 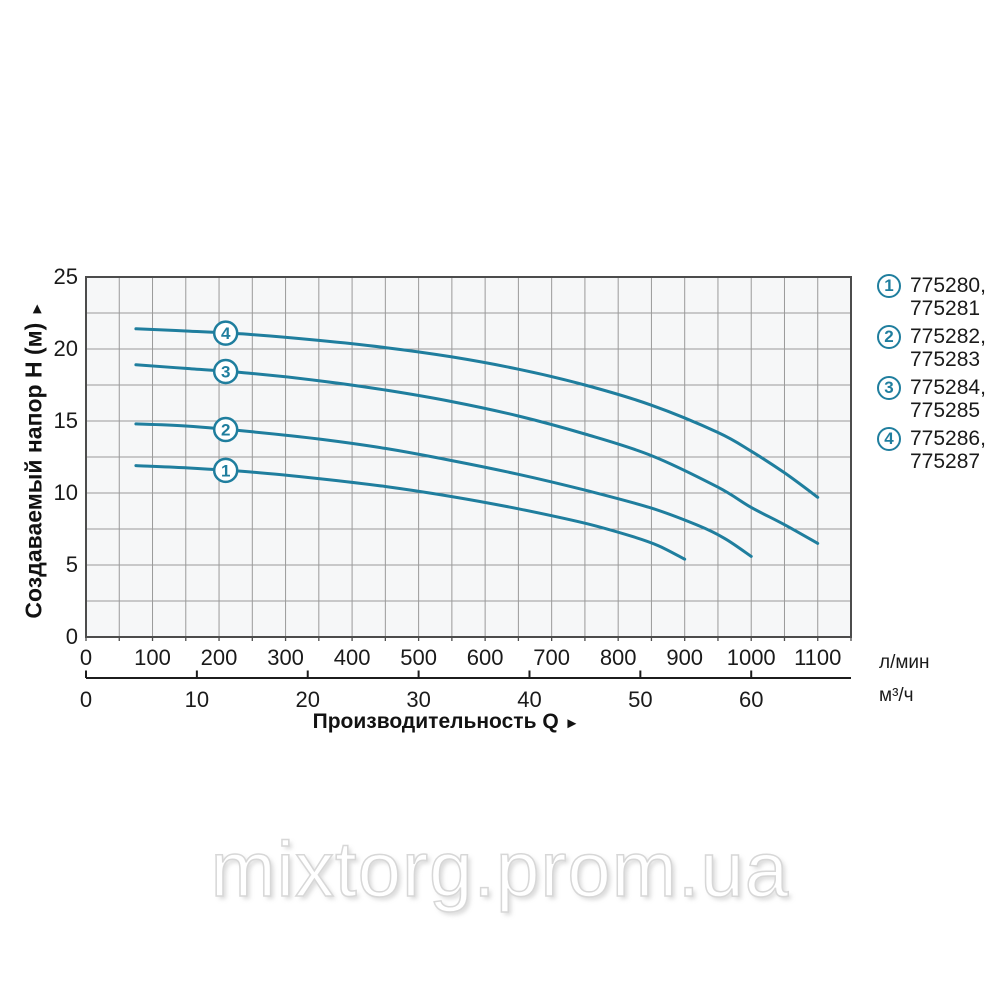 What do you see at coordinates (86, 699) in the screenshot?
I see `x-axis-tick-label-m3h: 0` at bounding box center [86, 699].